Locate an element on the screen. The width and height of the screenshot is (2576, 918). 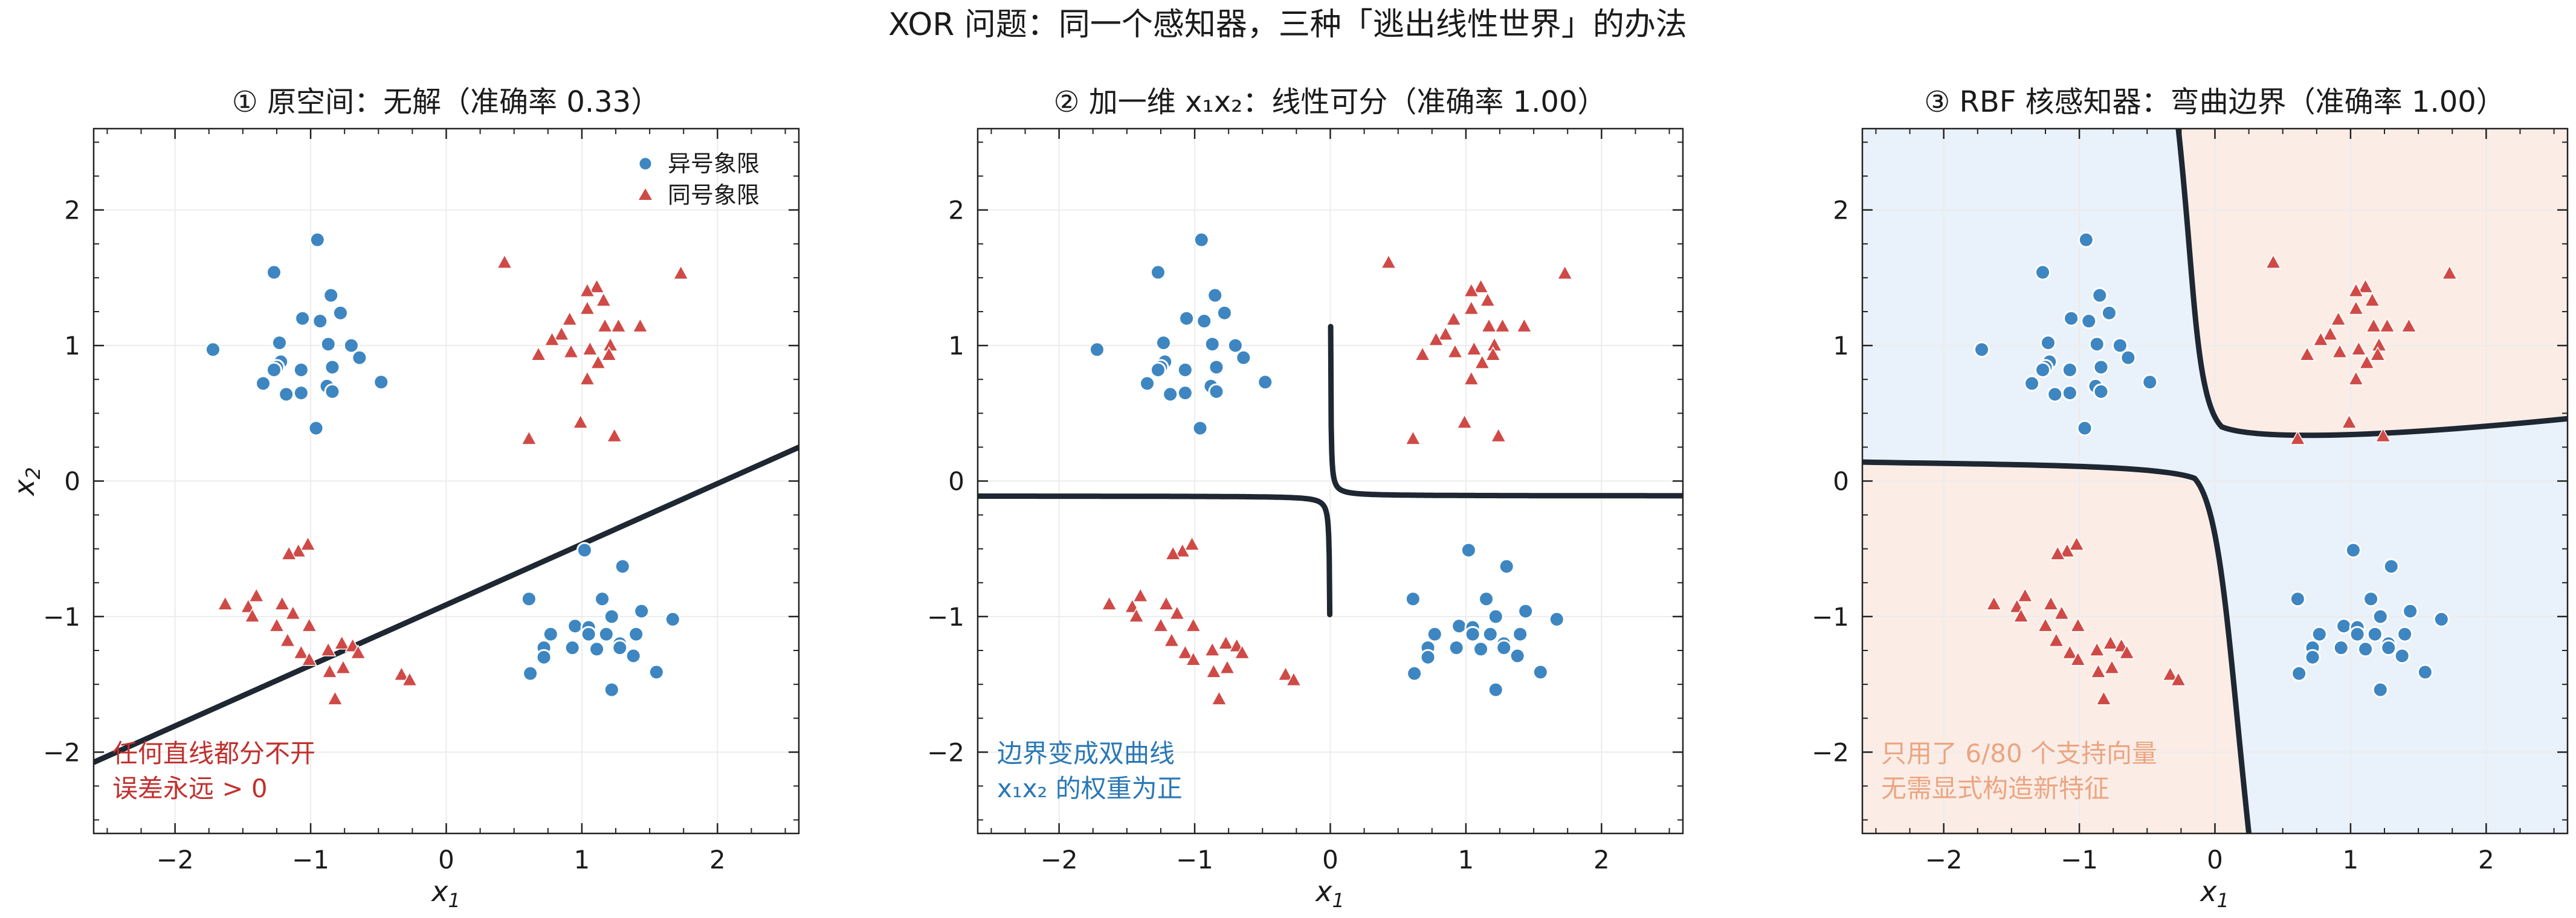
panel-1-xlabel: x1 is located at coordinates (445, 894).